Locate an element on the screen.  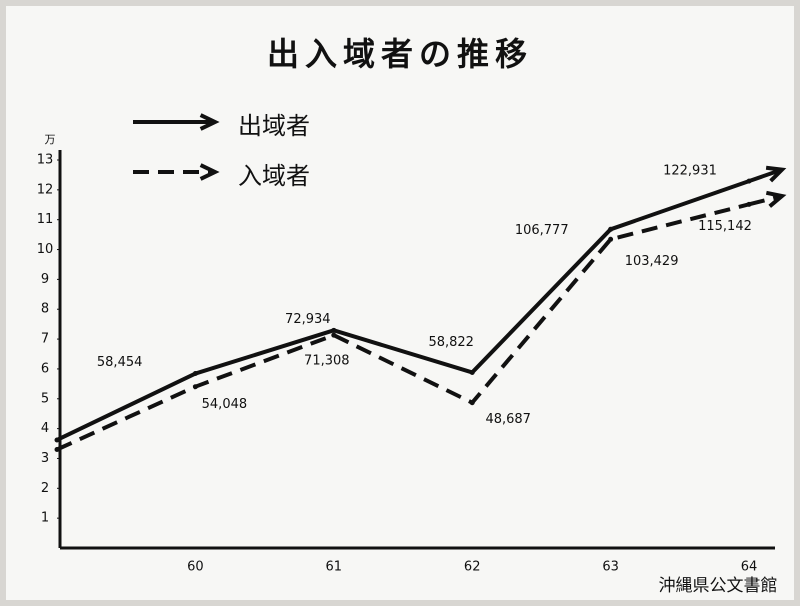
y-tick-label: 13 is located at coordinates (45, 160).